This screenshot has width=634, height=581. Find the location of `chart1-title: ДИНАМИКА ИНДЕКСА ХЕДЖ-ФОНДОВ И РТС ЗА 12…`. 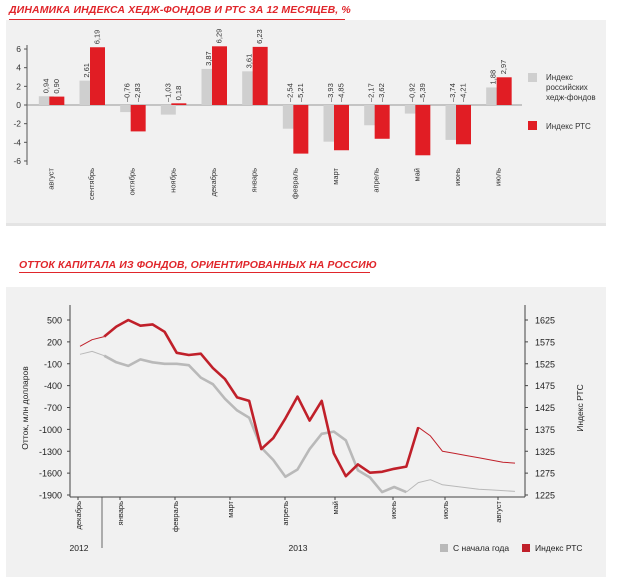

chart1-title: ДИНАМИКА ИНДЕКСА ХЕДЖ-ФОНДОВ И РТС ЗА 12… is located at coordinates (180, 10).